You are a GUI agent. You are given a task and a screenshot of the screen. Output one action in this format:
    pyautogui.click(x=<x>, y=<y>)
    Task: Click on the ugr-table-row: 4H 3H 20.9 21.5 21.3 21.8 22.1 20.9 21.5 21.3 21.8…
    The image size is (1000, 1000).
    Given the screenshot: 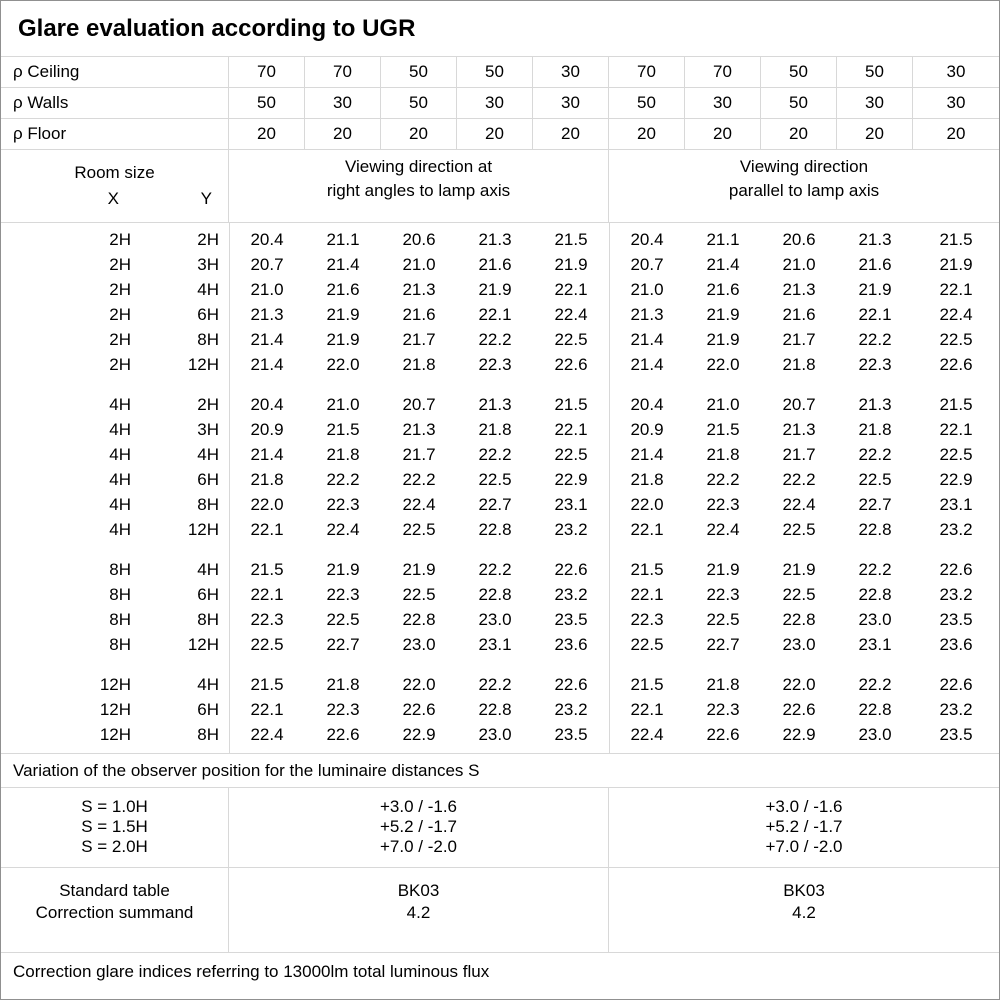 What is the action you would take?
    pyautogui.click(x=500, y=429)
    